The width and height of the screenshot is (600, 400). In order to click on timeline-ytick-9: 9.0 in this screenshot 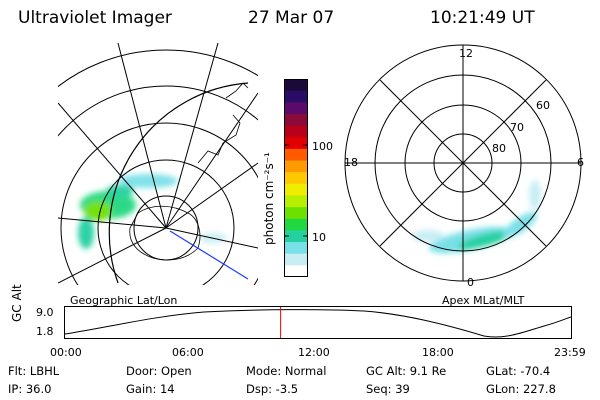, I will do `click(45, 312)`.